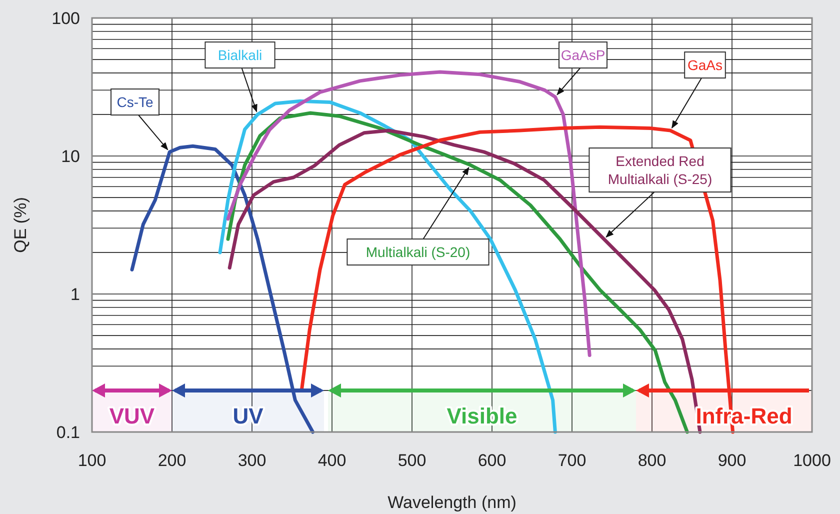 Image resolution: width=840 pixels, height=514 pixels. What do you see at coordinates (412, 460) in the screenshot?
I see `x-tick-label: 500` at bounding box center [412, 460].